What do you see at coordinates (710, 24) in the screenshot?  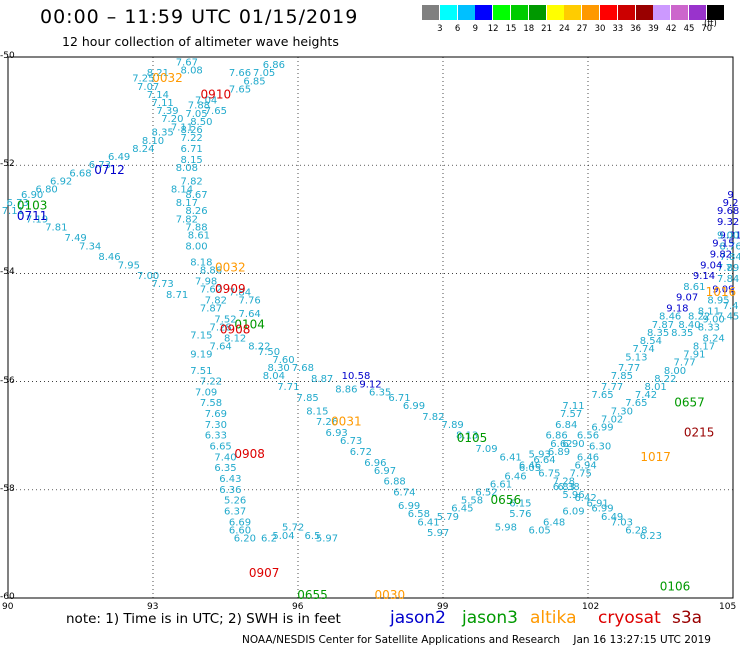 I see `color-scale-unit: (ft)` at bounding box center [710, 24].